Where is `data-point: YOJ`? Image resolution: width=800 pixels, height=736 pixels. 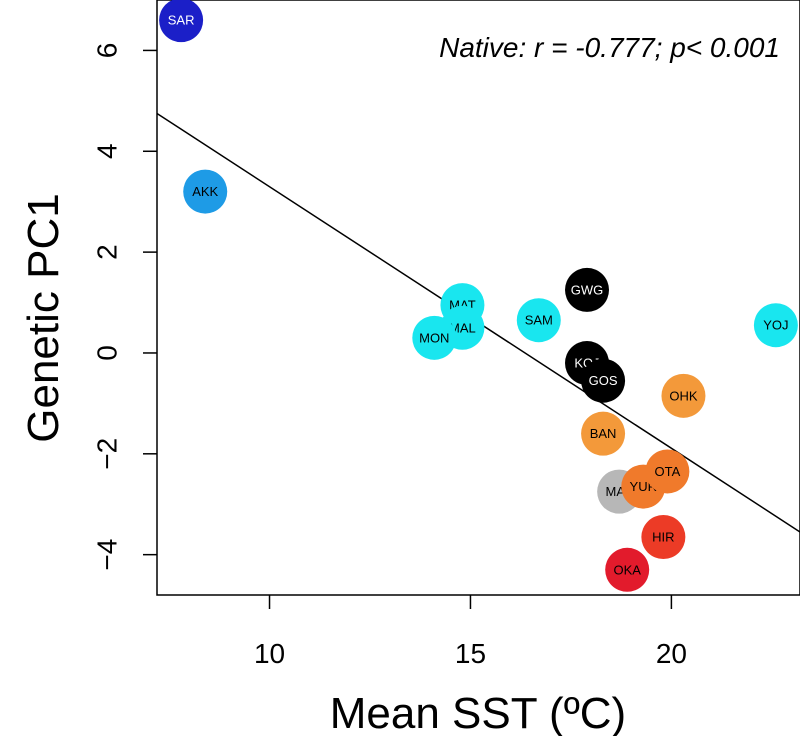 data-point: YOJ is located at coordinates (775, 325).